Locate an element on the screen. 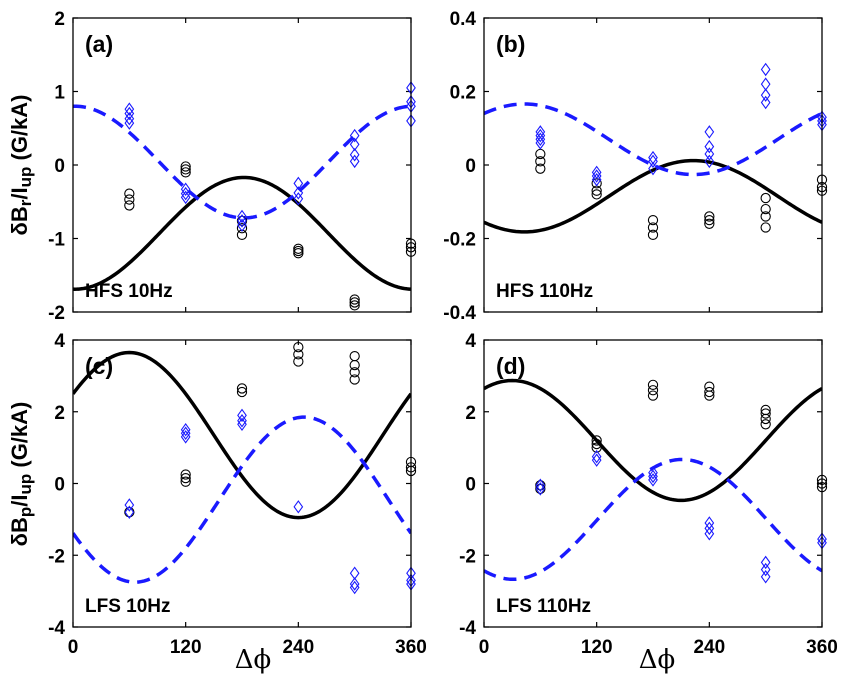 The image size is (847, 675). panel-label: (d) is located at coordinates (510, 366).